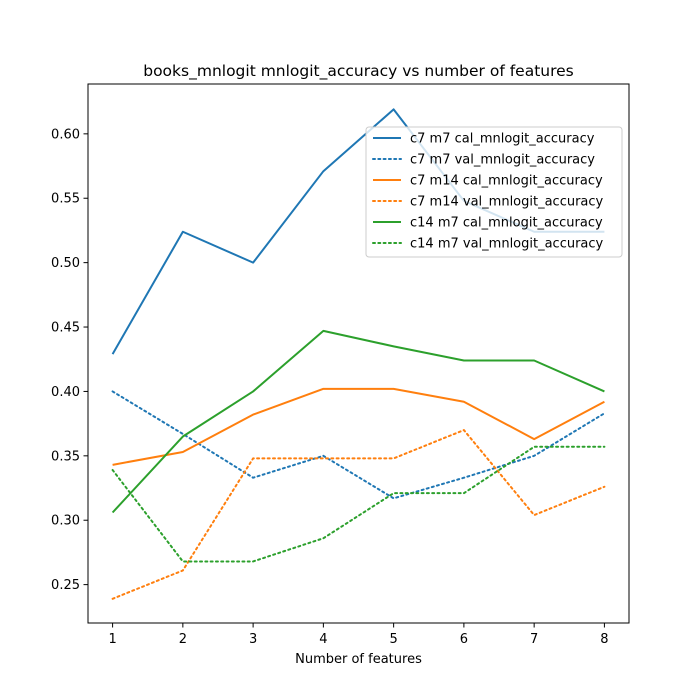 Image resolution: width=700 pixels, height=700 pixels. I want to click on y-tick-label: 0.50, so click(65, 263).